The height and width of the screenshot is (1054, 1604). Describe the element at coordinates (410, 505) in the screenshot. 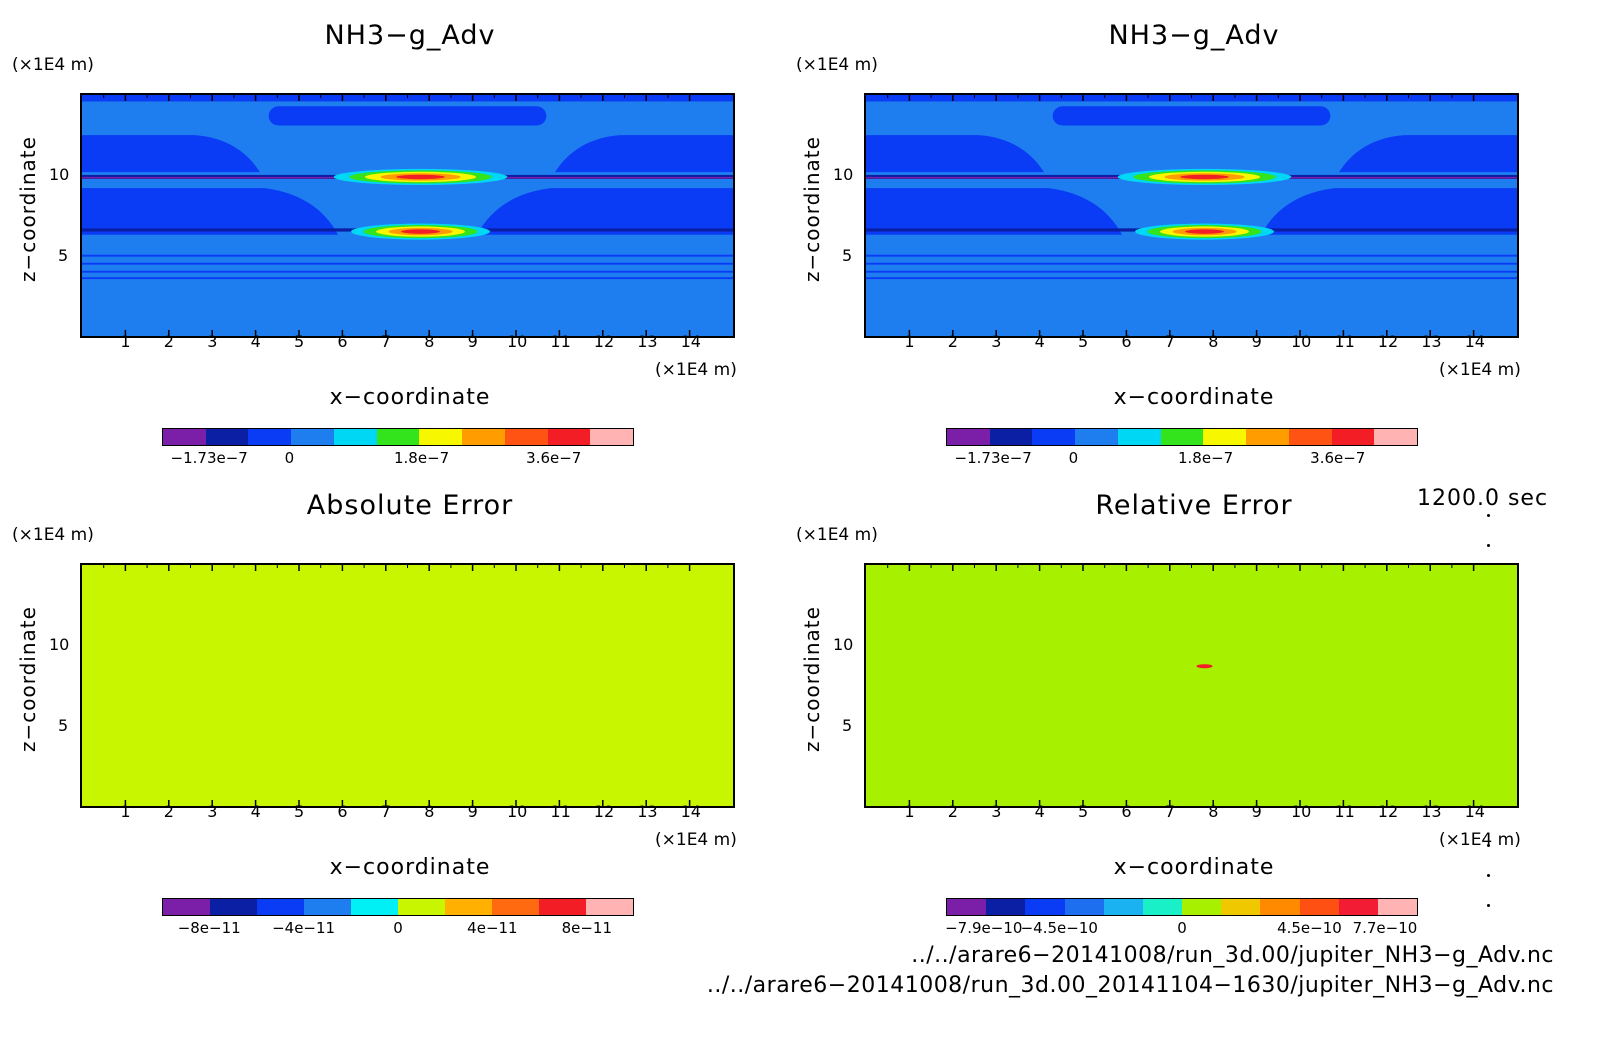

I see `panel-title: Absolute Error` at that location.